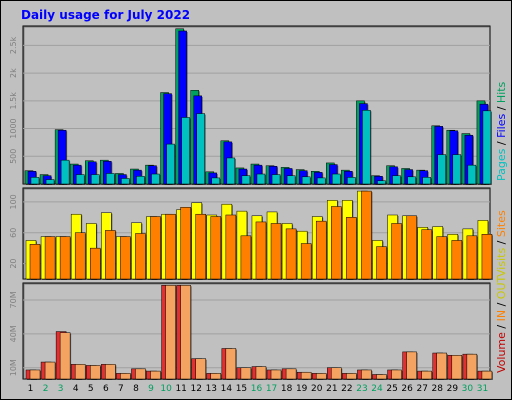 This screenshot has width=512, height=400. Describe the element at coordinates (46, 389) in the screenshot. I see `day-label: 2` at that location.